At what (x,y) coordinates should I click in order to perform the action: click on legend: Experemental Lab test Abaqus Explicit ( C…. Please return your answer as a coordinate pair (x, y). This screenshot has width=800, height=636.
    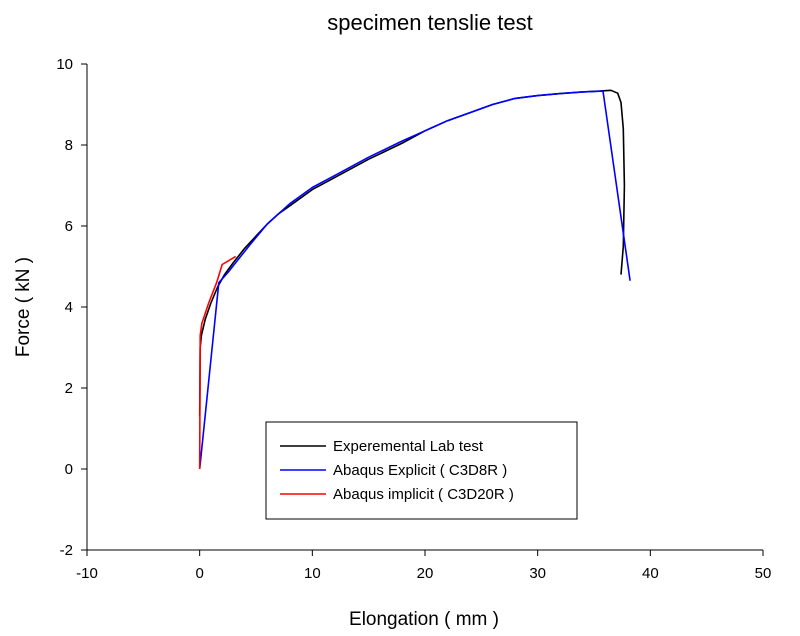
    Looking at the image, I should click on (421, 470).